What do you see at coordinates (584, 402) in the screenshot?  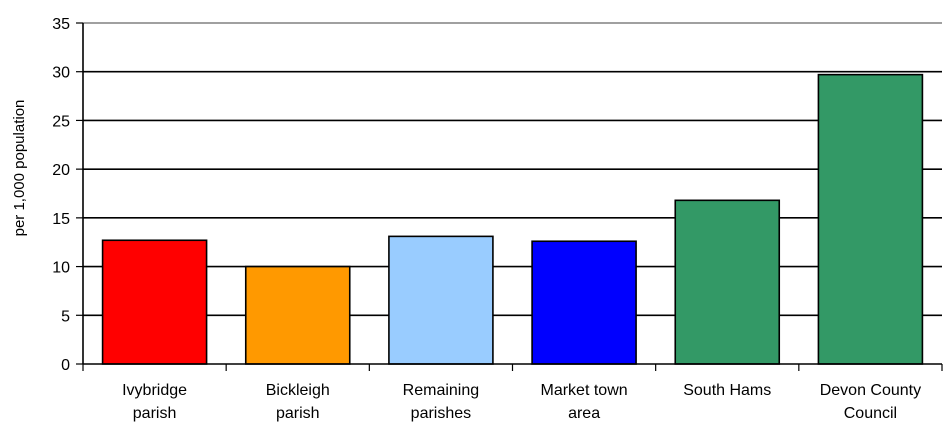 I see `x-category-label: Market town area` at bounding box center [584, 402].